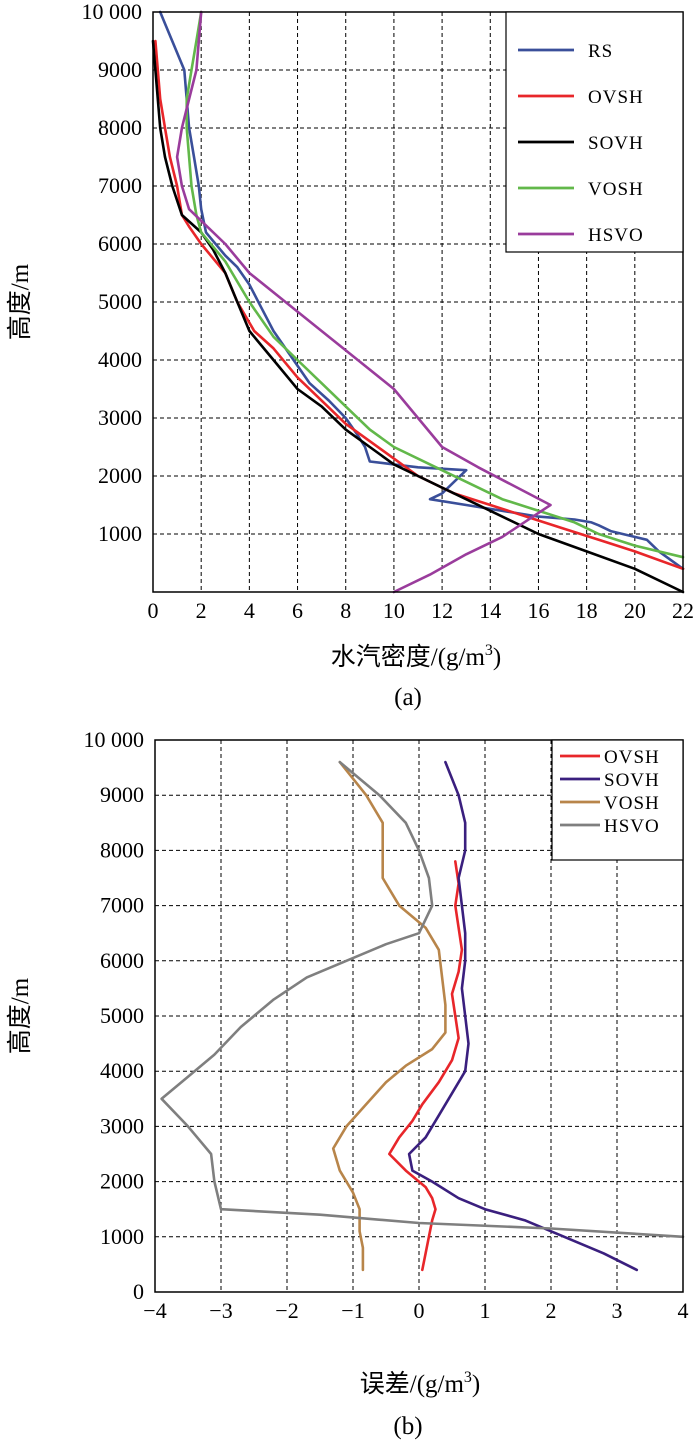  I want to click on x-tick-label: 16, so click(538, 610).